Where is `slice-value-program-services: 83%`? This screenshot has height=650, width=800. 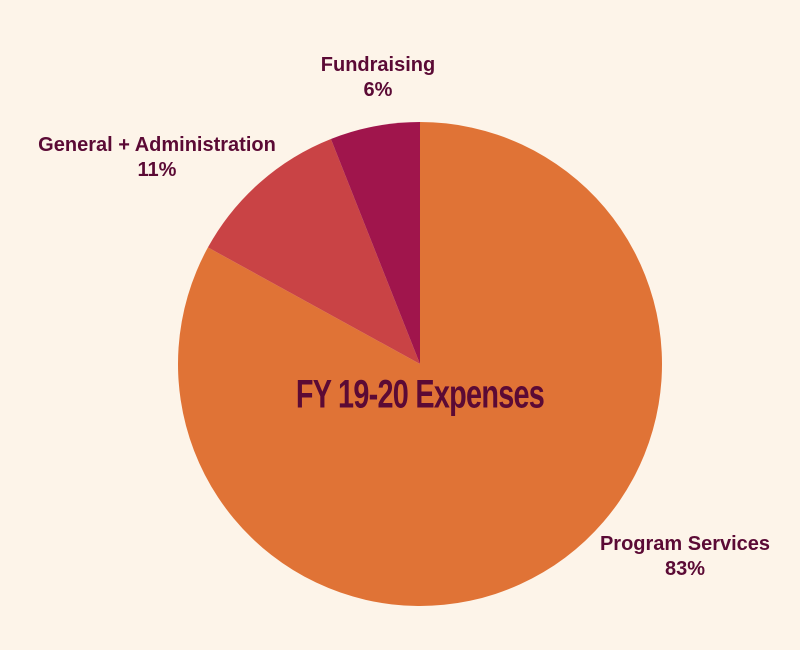 slice-value-program-services: 83% is located at coordinates (685, 569).